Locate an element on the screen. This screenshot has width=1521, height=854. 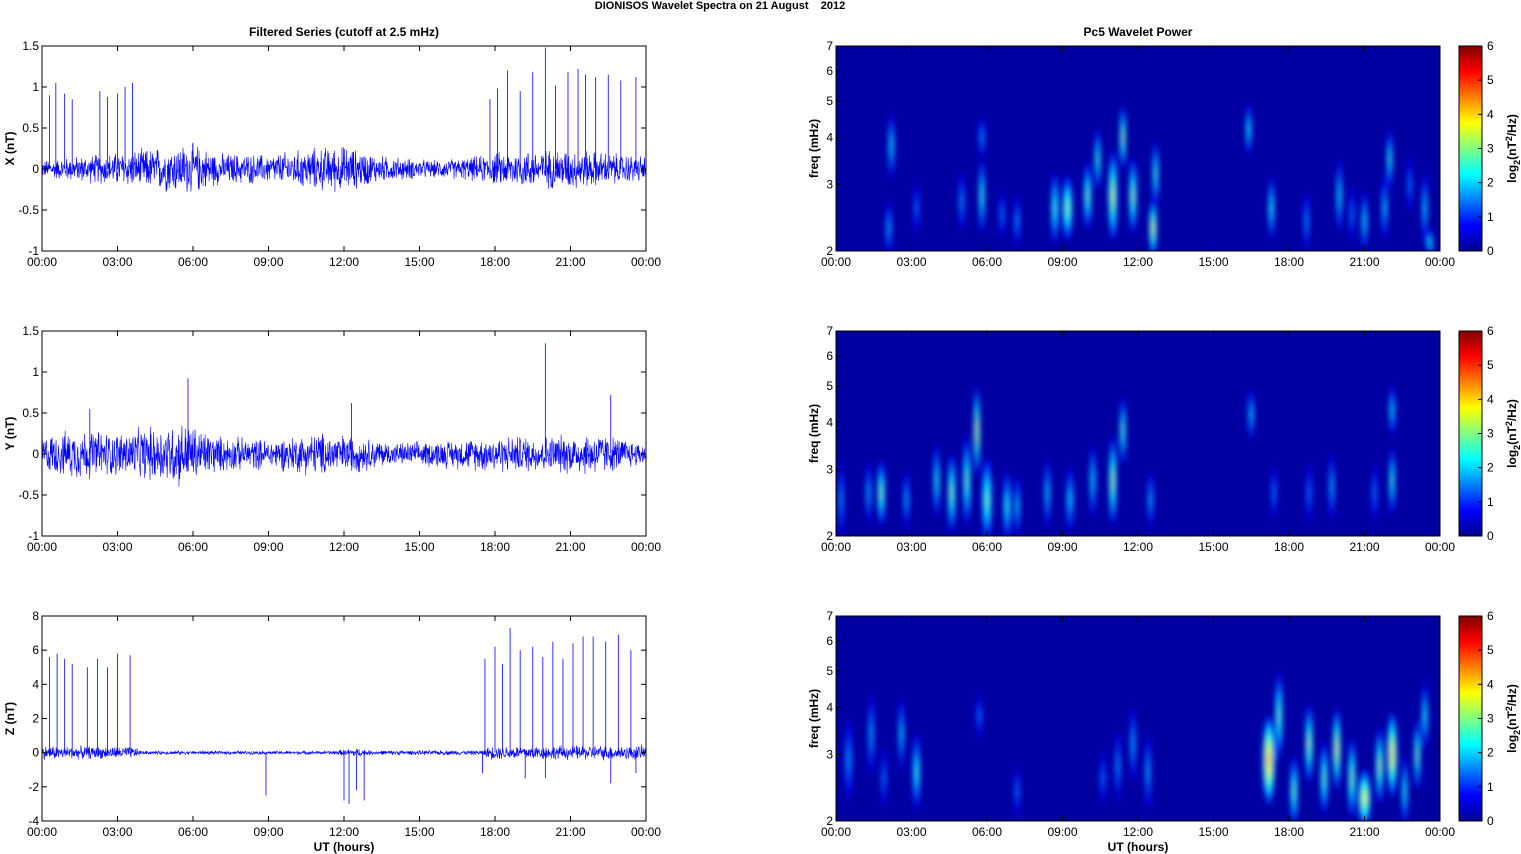
heatmap-blob-layer is located at coordinates (1159, 176).